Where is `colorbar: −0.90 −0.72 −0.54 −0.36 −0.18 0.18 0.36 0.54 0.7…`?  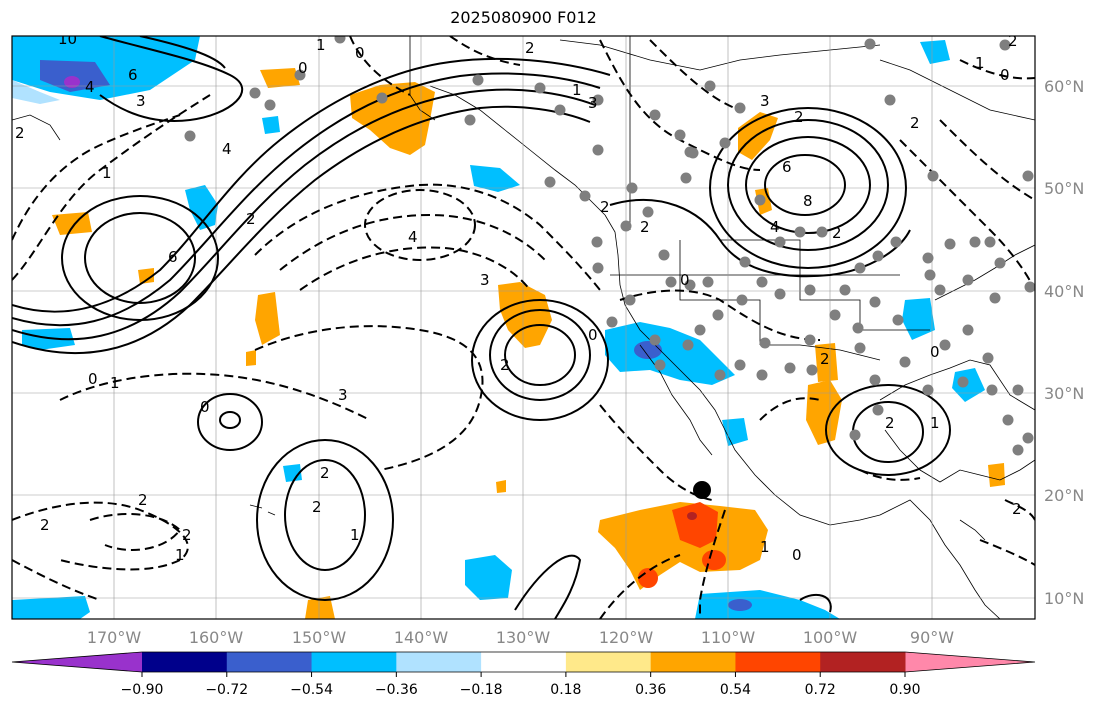 colorbar: −0.90 −0.72 −0.54 −0.36 −0.18 0.18 0.36 0.54 0.7… is located at coordinates (523, 674).